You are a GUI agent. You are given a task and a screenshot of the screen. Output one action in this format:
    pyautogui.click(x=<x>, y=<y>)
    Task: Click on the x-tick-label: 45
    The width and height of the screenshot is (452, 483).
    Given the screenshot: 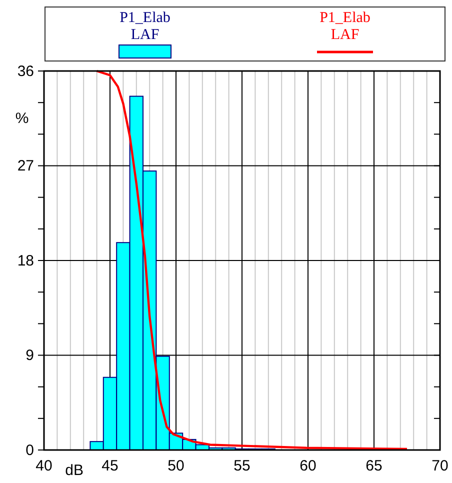 What is the action you would take?
    pyautogui.click(x=110, y=466)
    